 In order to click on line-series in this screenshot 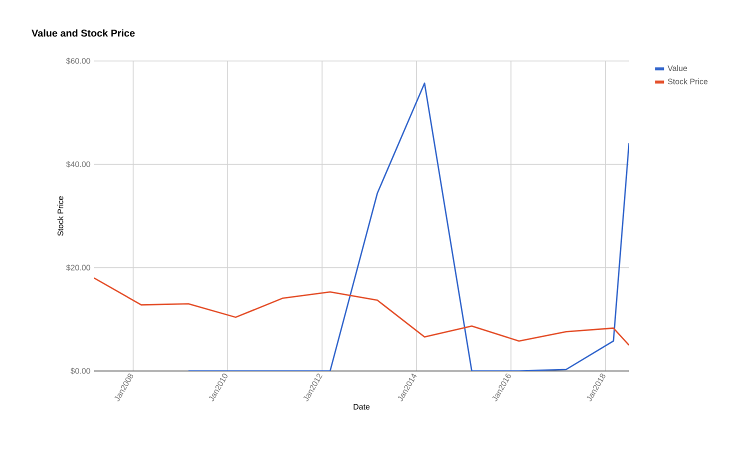, I will do `click(362, 311)`.